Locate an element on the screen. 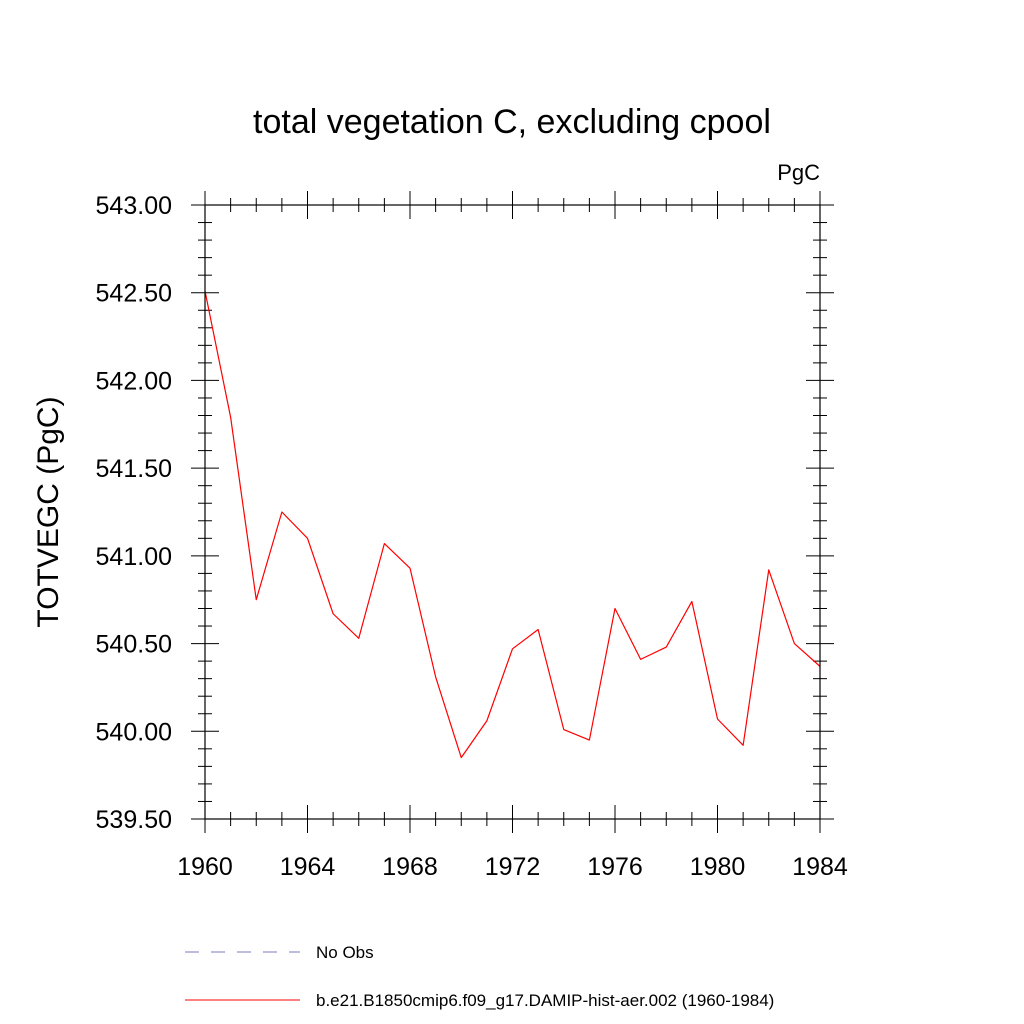 This screenshot has height=1024, width=1024. y-axis-label: TOTVEGC (PgC) is located at coordinates (48, 511).